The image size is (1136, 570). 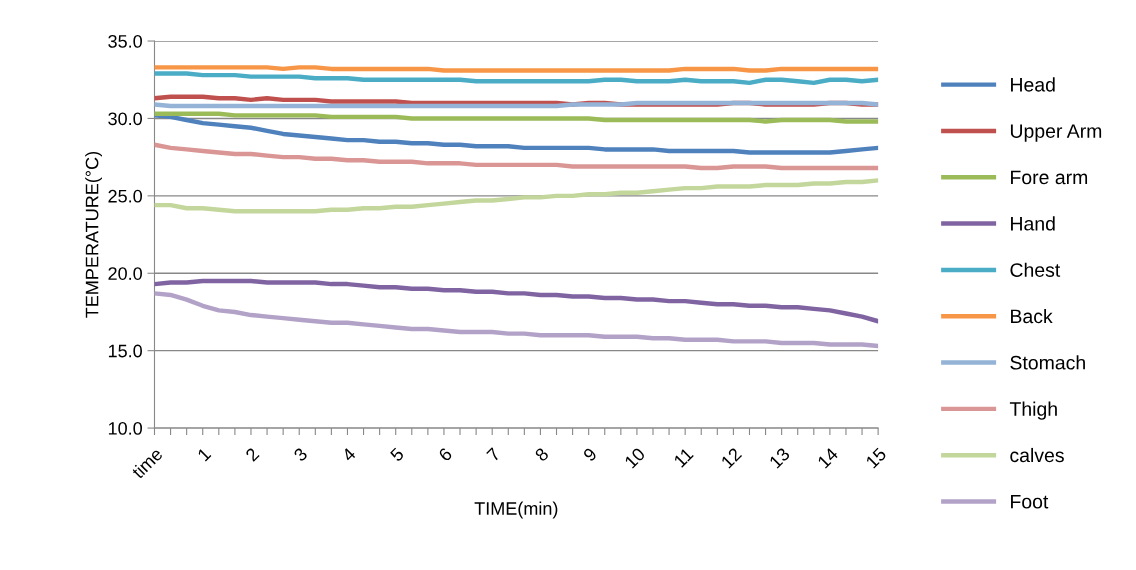 I want to click on y-axis-title: TEMPERATURE(°C), so click(x=93, y=234).